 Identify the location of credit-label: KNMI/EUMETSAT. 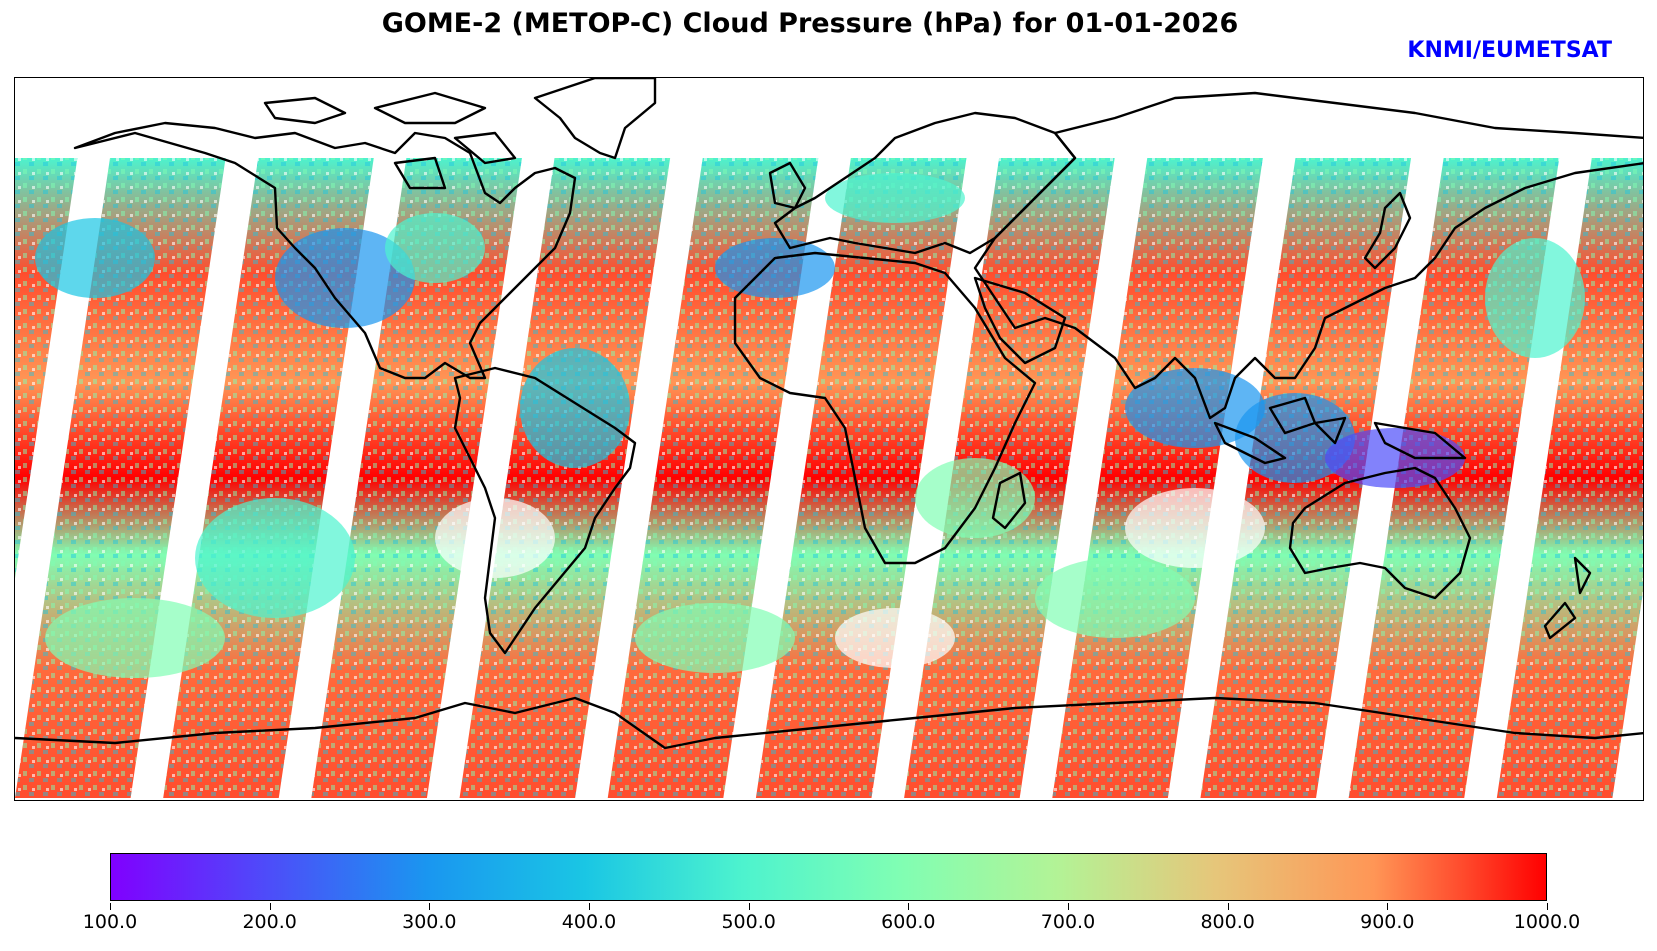
(1509, 50).